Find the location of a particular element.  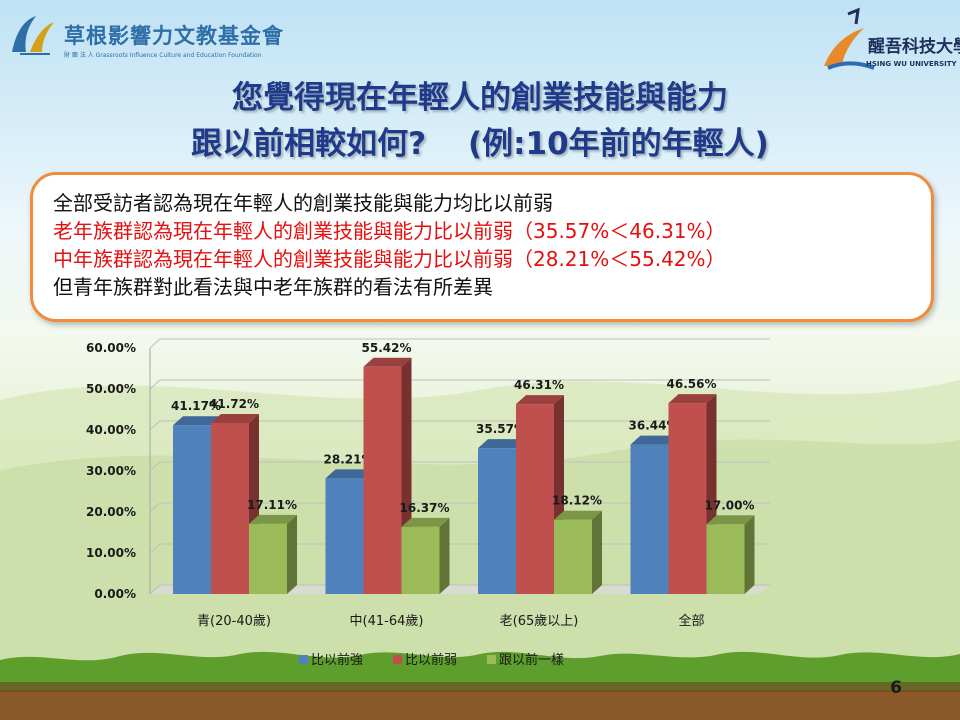

y-tick-label: 40.00% is located at coordinates (111, 430).